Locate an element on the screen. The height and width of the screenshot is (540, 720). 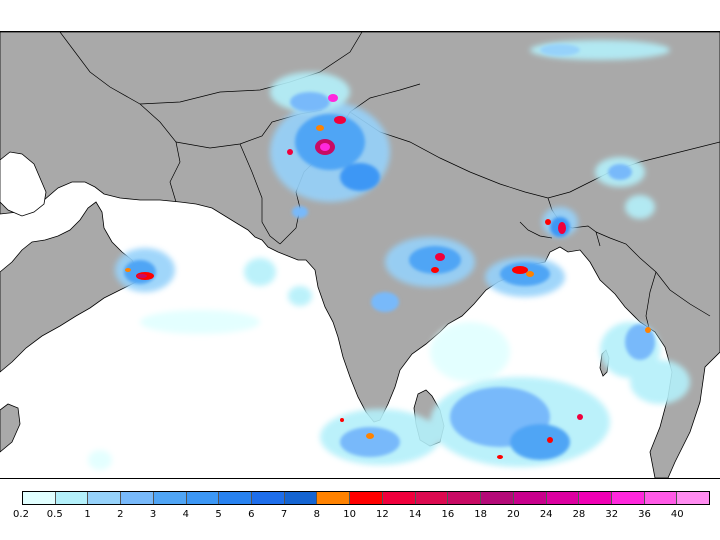
legend-tick-label: 10 is located at coordinates (349, 514).